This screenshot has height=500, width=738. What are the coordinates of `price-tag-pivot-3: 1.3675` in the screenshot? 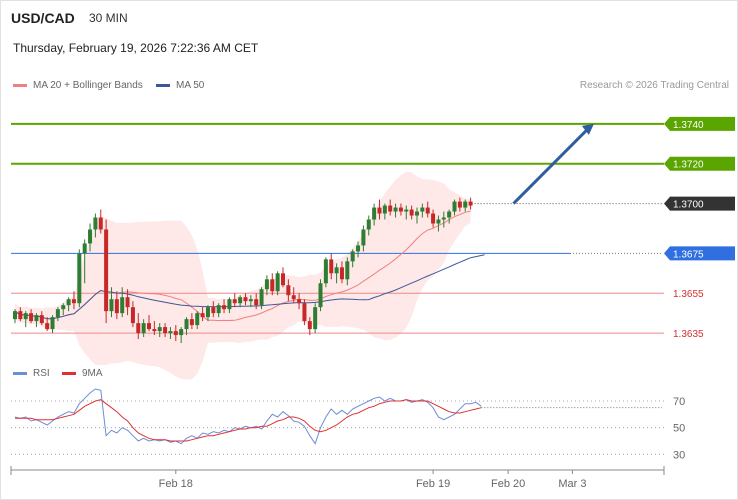 It's located at (699, 253).